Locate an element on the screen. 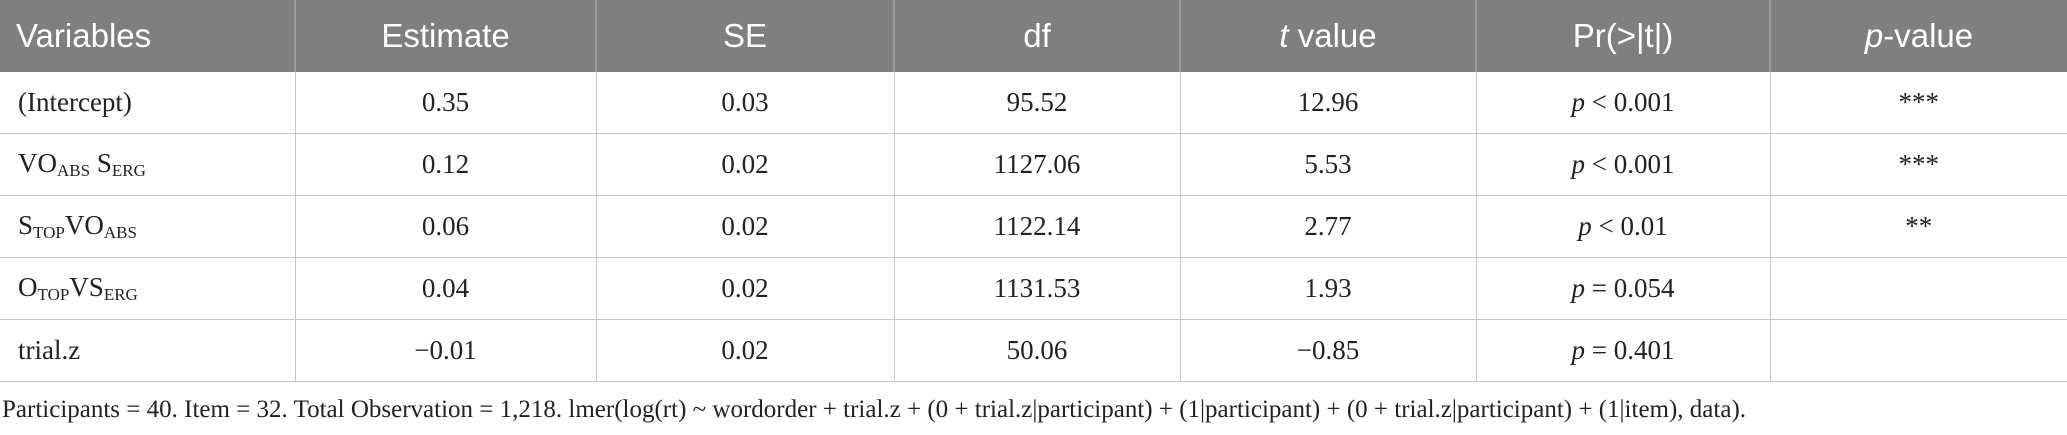  table-cell: p = 0.401 is located at coordinates (1622, 350).